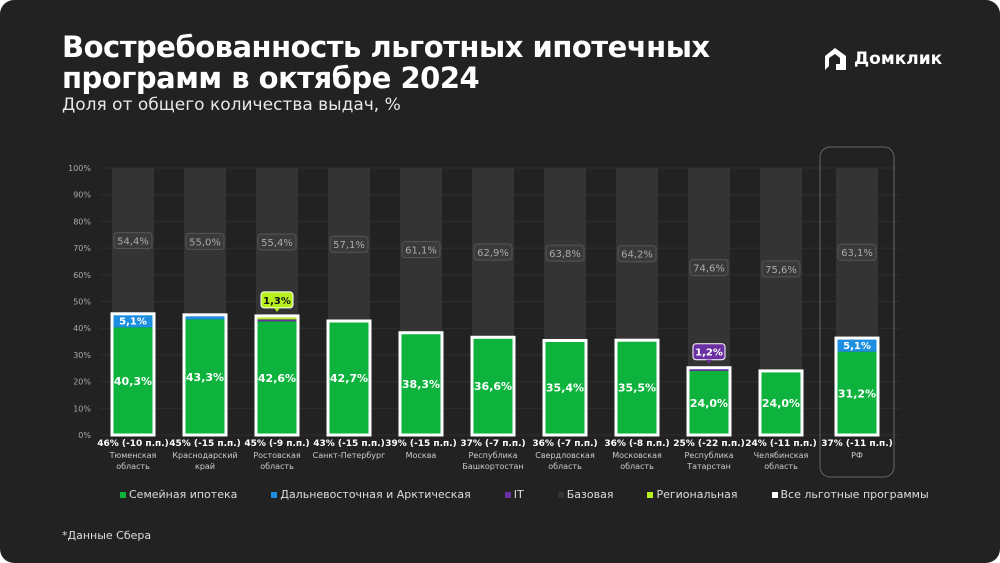  What do you see at coordinates (709, 353) in the screenshot?
I see `label-it: 1,2%` at bounding box center [709, 353].